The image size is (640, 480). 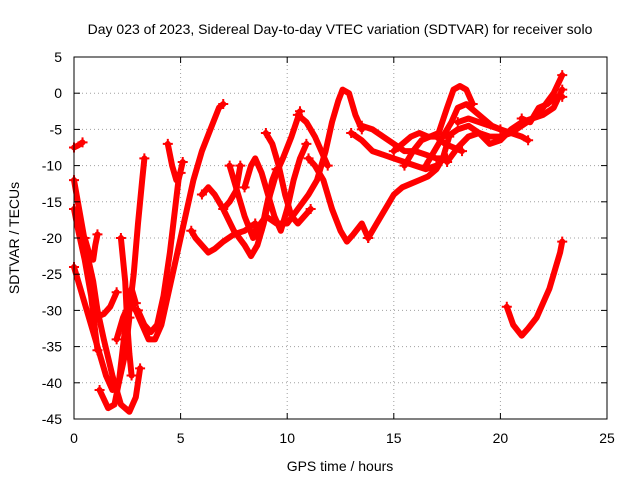 What do you see at coordinates (297, 114) in the screenshot?
I see `data-point-19-start` at bounding box center [297, 114].